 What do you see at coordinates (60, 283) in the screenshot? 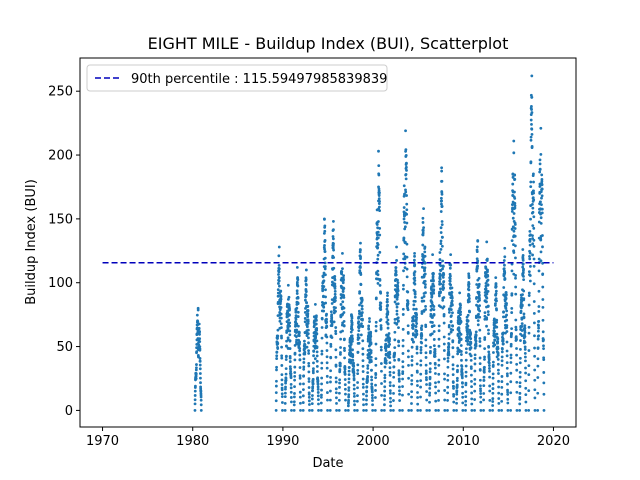
I see `y-tick-label: 100` at bounding box center [60, 283].